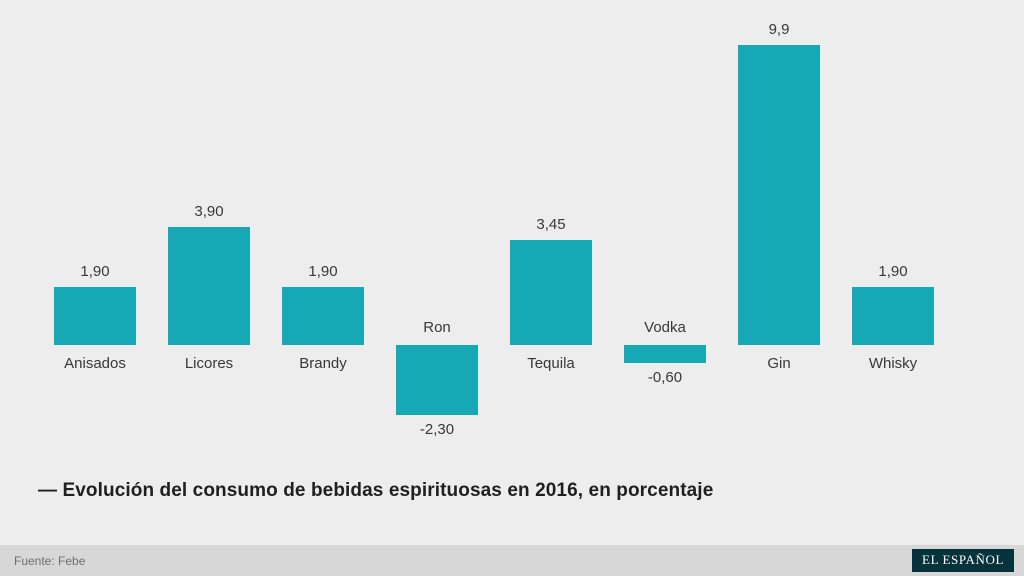 The image size is (1024, 576). I want to click on value-label-licores: 3,90, so click(209, 211).